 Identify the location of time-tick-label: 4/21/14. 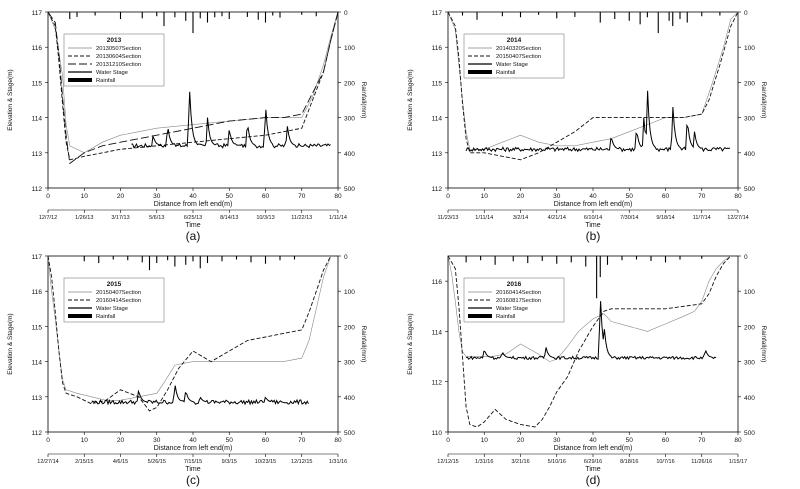
(557, 218).